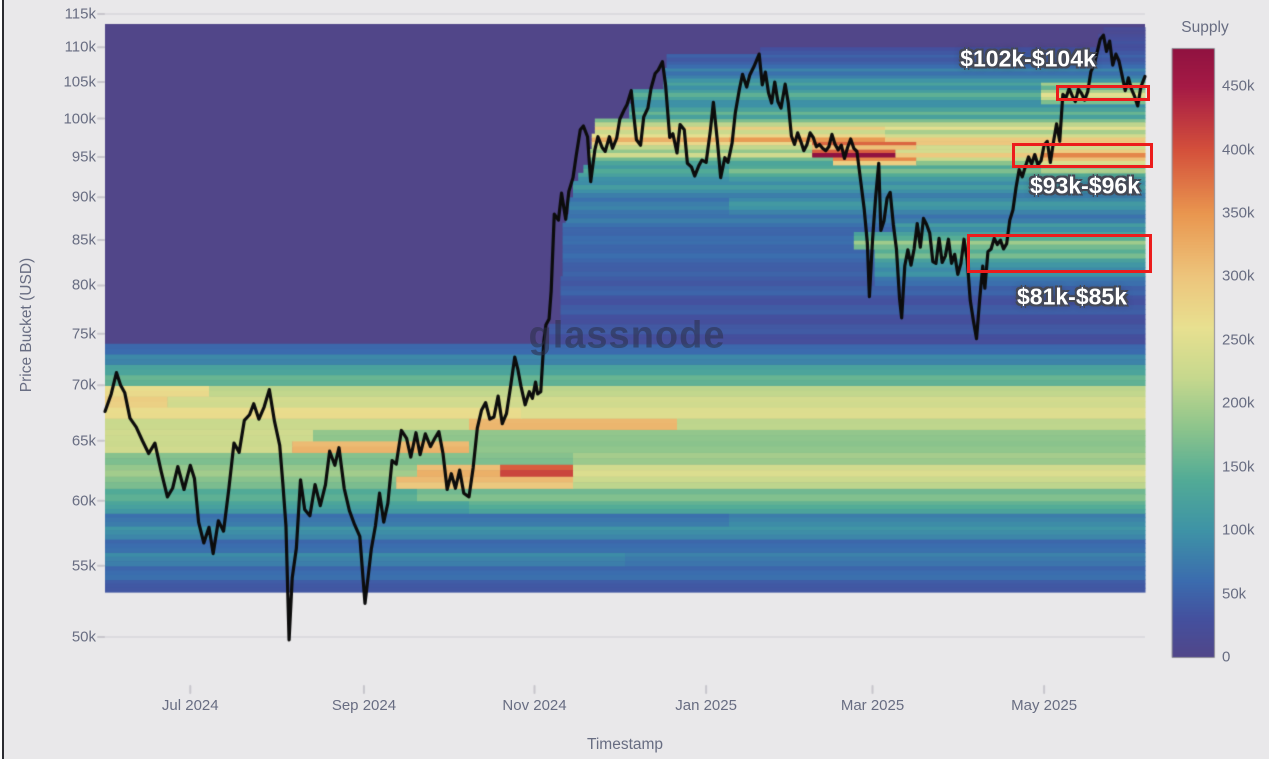  What do you see at coordinates (26, 325) in the screenshot?
I see `y-axis-title: Price Bucket (USD)` at bounding box center [26, 325].